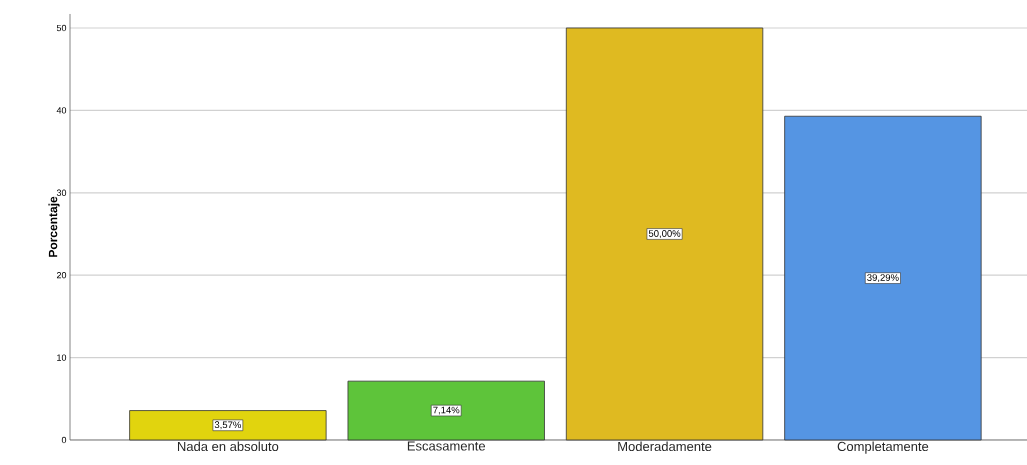 The image size is (1027, 465). Describe the element at coordinates (62, 357) in the screenshot. I see `y-tick-label: 10` at that location.